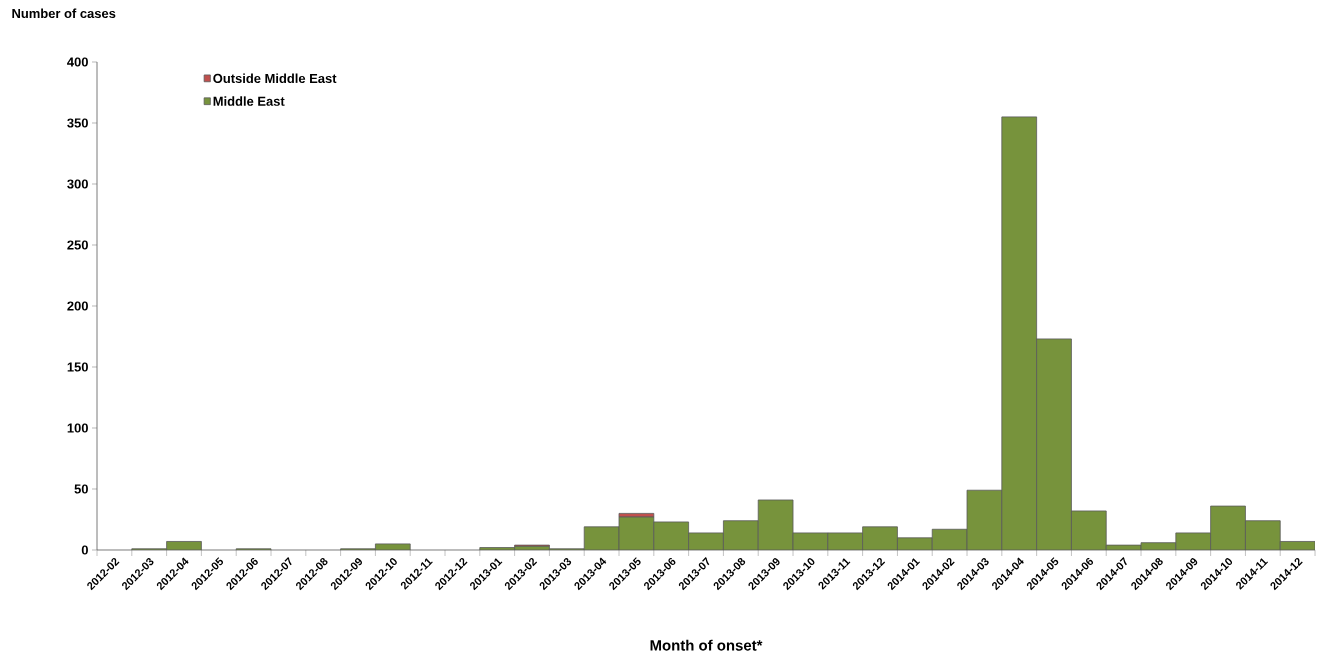 The image size is (1320, 660). What do you see at coordinates (77, 428) in the screenshot?
I see `y-tick-label: 100` at bounding box center [77, 428].